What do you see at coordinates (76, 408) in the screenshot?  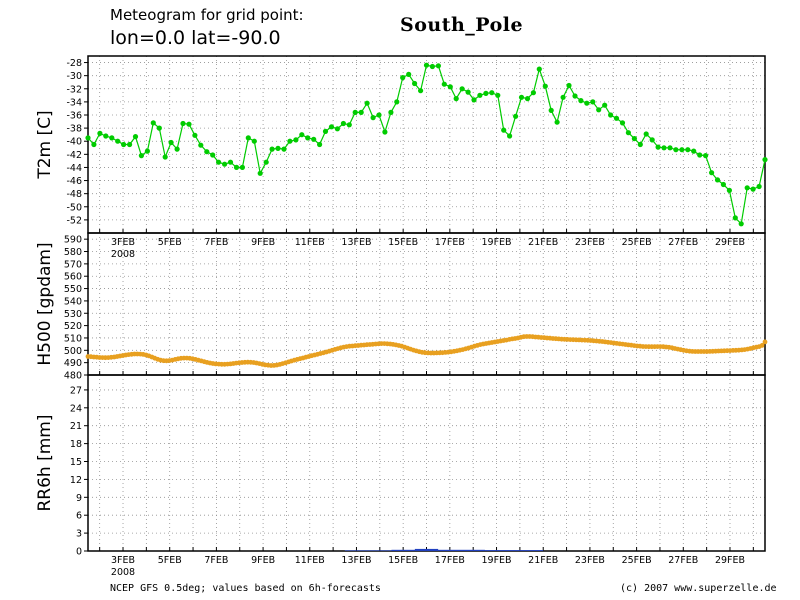 I see `y-tick-label: 24` at bounding box center [76, 408].